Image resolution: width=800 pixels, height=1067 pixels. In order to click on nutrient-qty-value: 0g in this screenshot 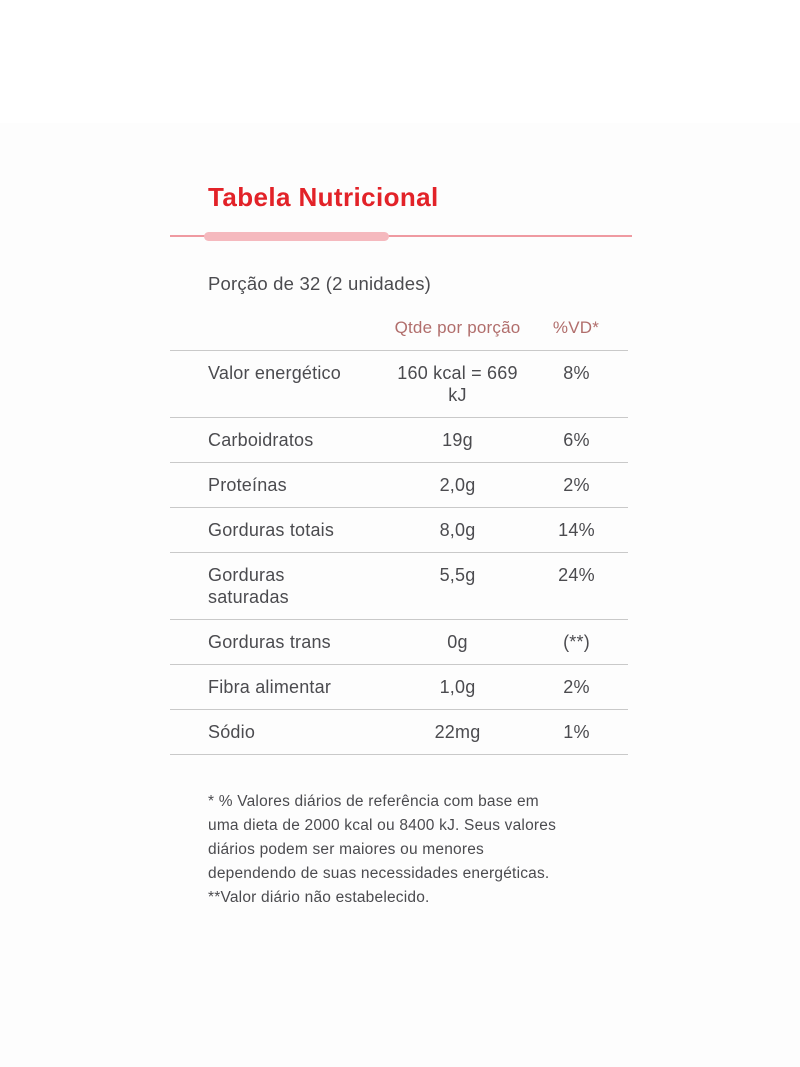, I will do `click(457, 642)`.